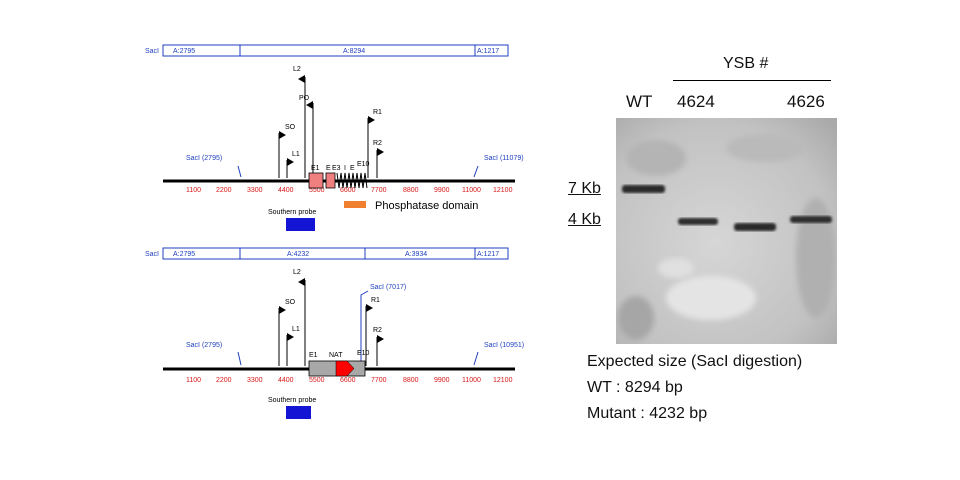 The height and width of the screenshot is (480, 960). What do you see at coordinates (355, 204) in the screenshot?
I see `phosphatase-domain-bar` at bounding box center [355, 204].